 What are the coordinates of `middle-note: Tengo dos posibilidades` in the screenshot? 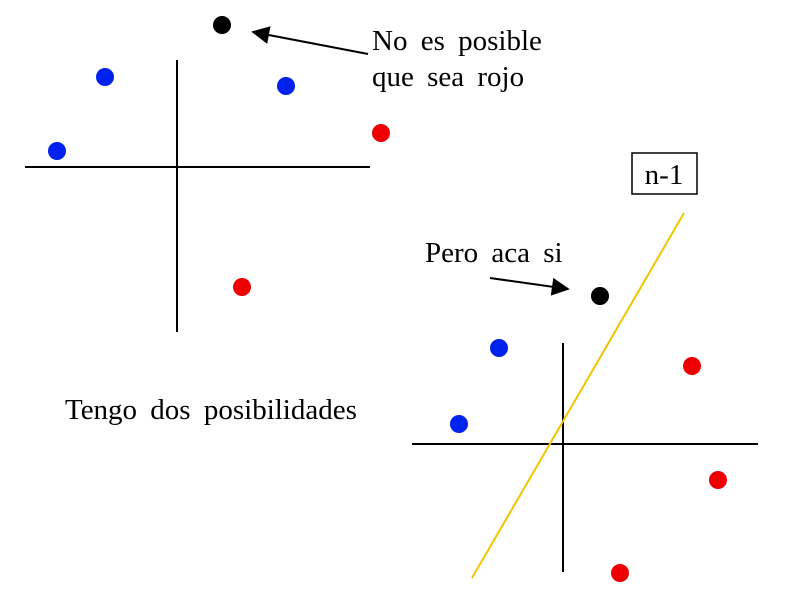 It's located at (211, 410).